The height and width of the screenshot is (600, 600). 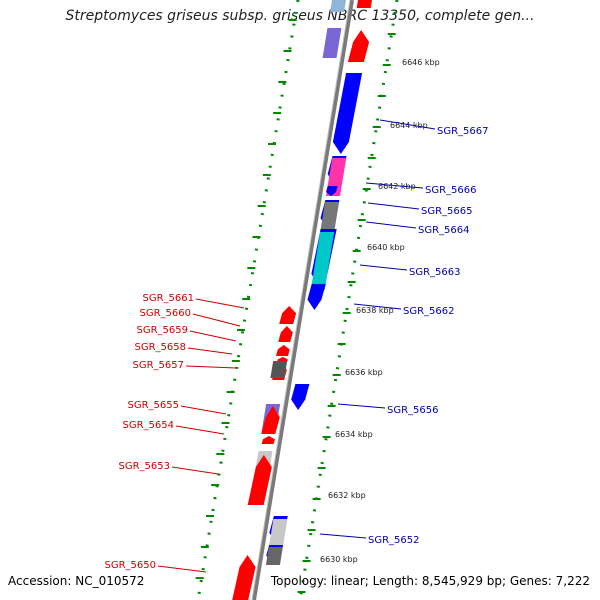 What do you see at coordinates (76, 581) in the screenshot?
I see `accession-text: Accession: NC_010572` at bounding box center [76, 581].